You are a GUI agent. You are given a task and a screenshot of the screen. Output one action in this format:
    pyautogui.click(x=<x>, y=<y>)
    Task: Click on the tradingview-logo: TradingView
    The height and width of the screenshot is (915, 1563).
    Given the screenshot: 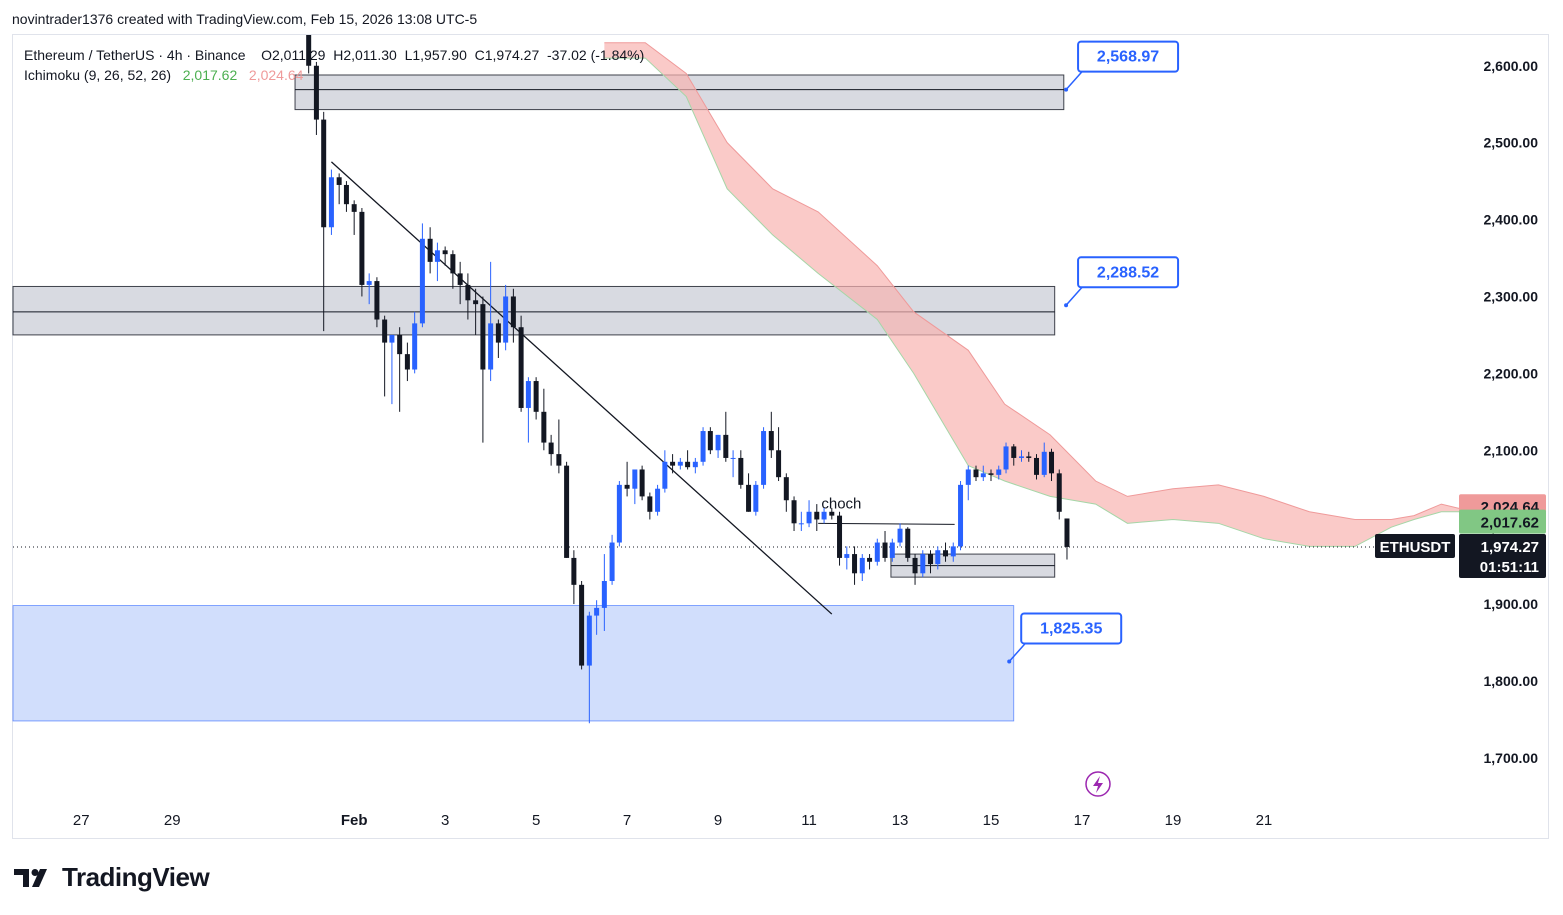 What is the action you would take?
    pyautogui.click(x=112, y=877)
    